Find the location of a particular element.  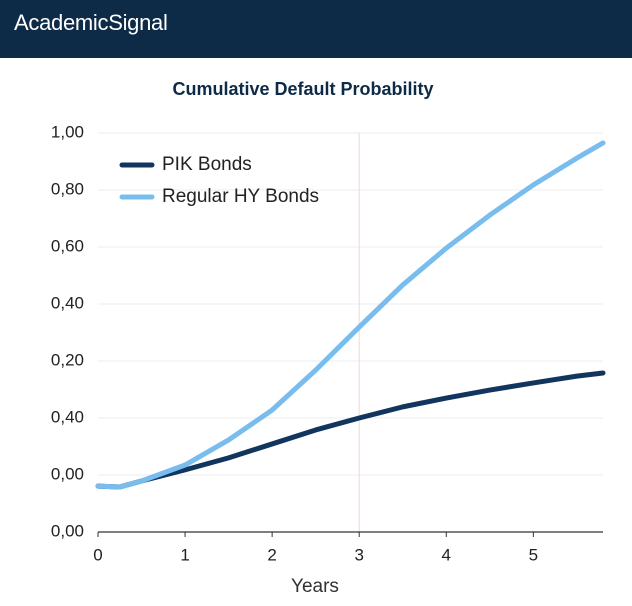

y-tick-label: 0,80 is located at coordinates (67, 188).